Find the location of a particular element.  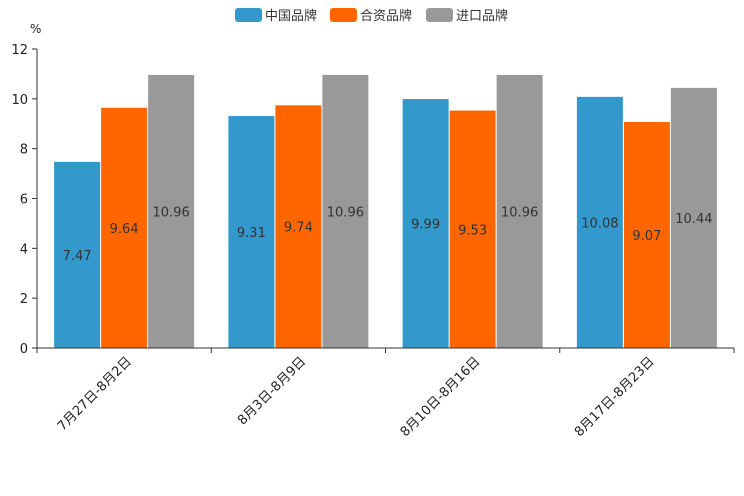

bar-group-item: 9.74 is located at coordinates (298, 226).